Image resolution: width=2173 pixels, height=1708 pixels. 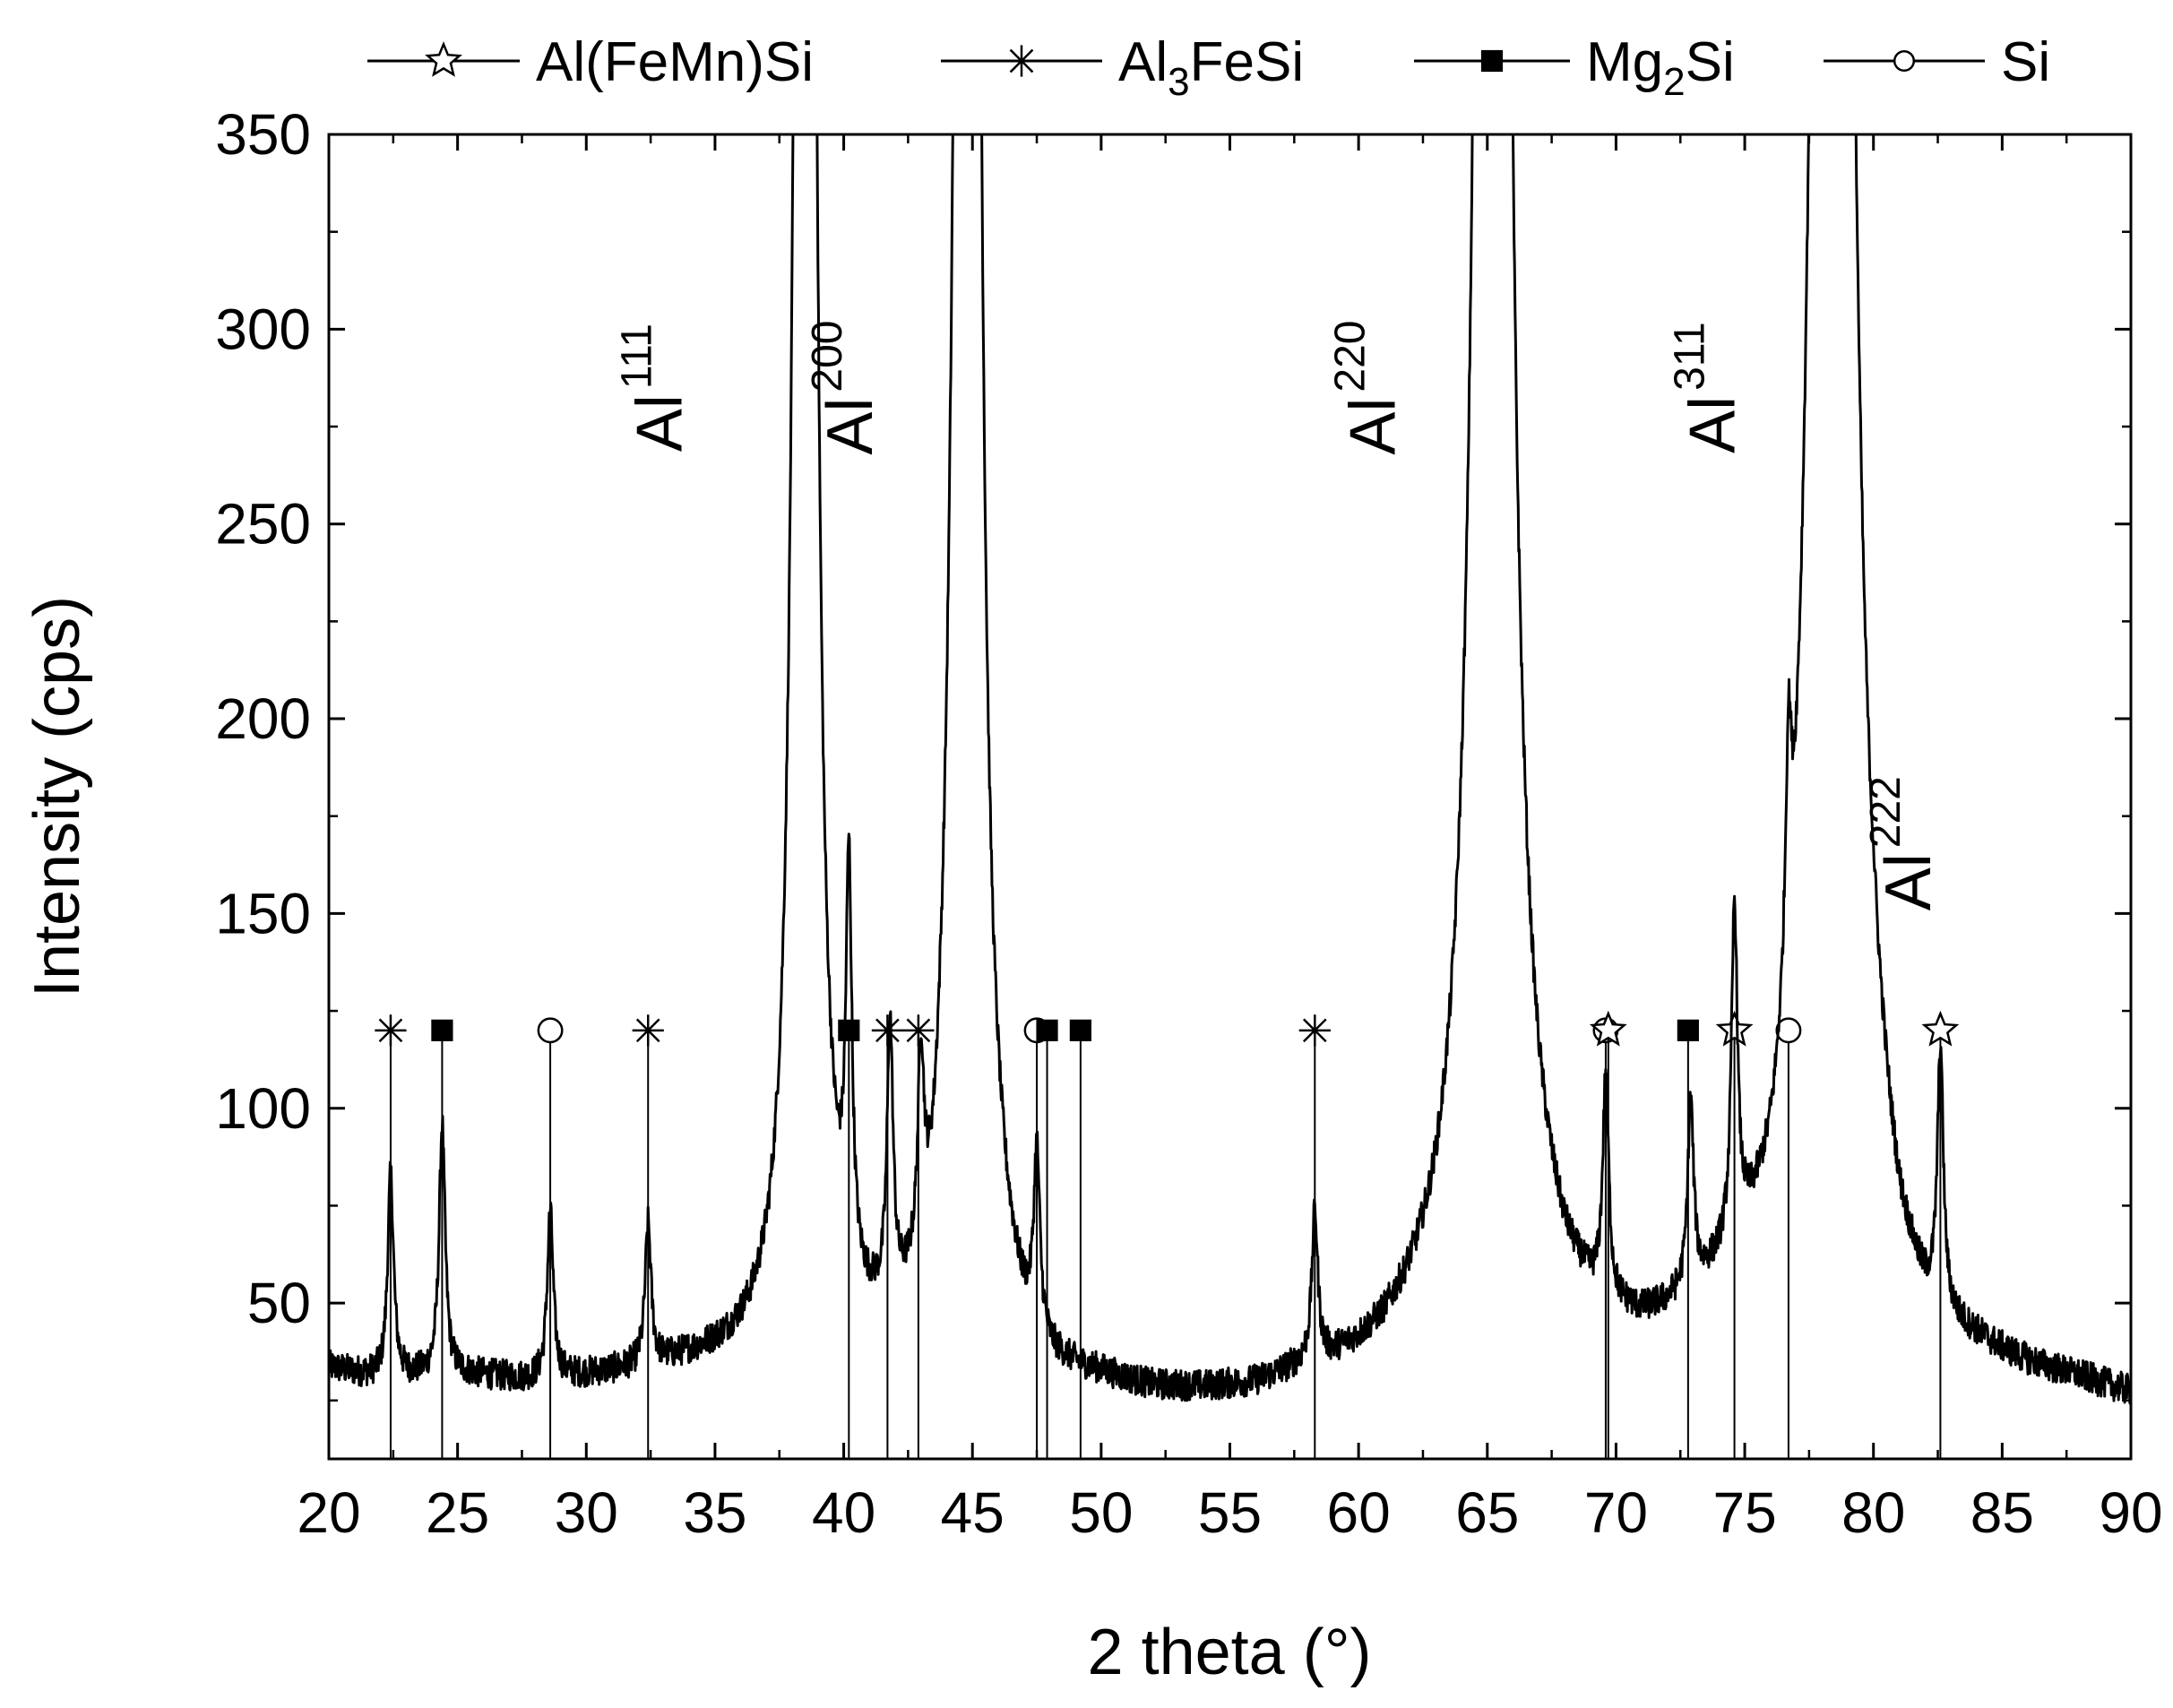 I want to click on annotation-al311: Al 311, so click(x=1708, y=387).